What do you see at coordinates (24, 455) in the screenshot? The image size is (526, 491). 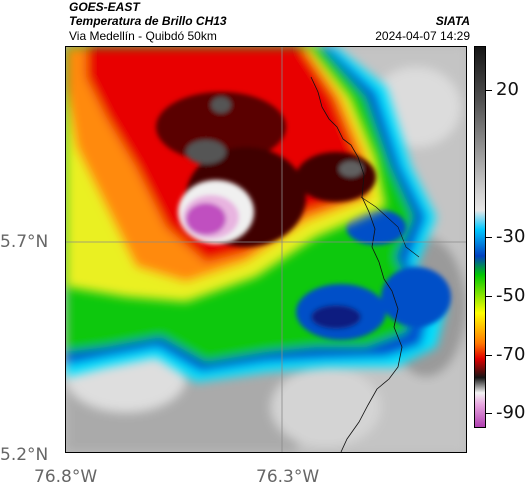 I see `lat-label-5-2: 5.2°N` at bounding box center [24, 455].